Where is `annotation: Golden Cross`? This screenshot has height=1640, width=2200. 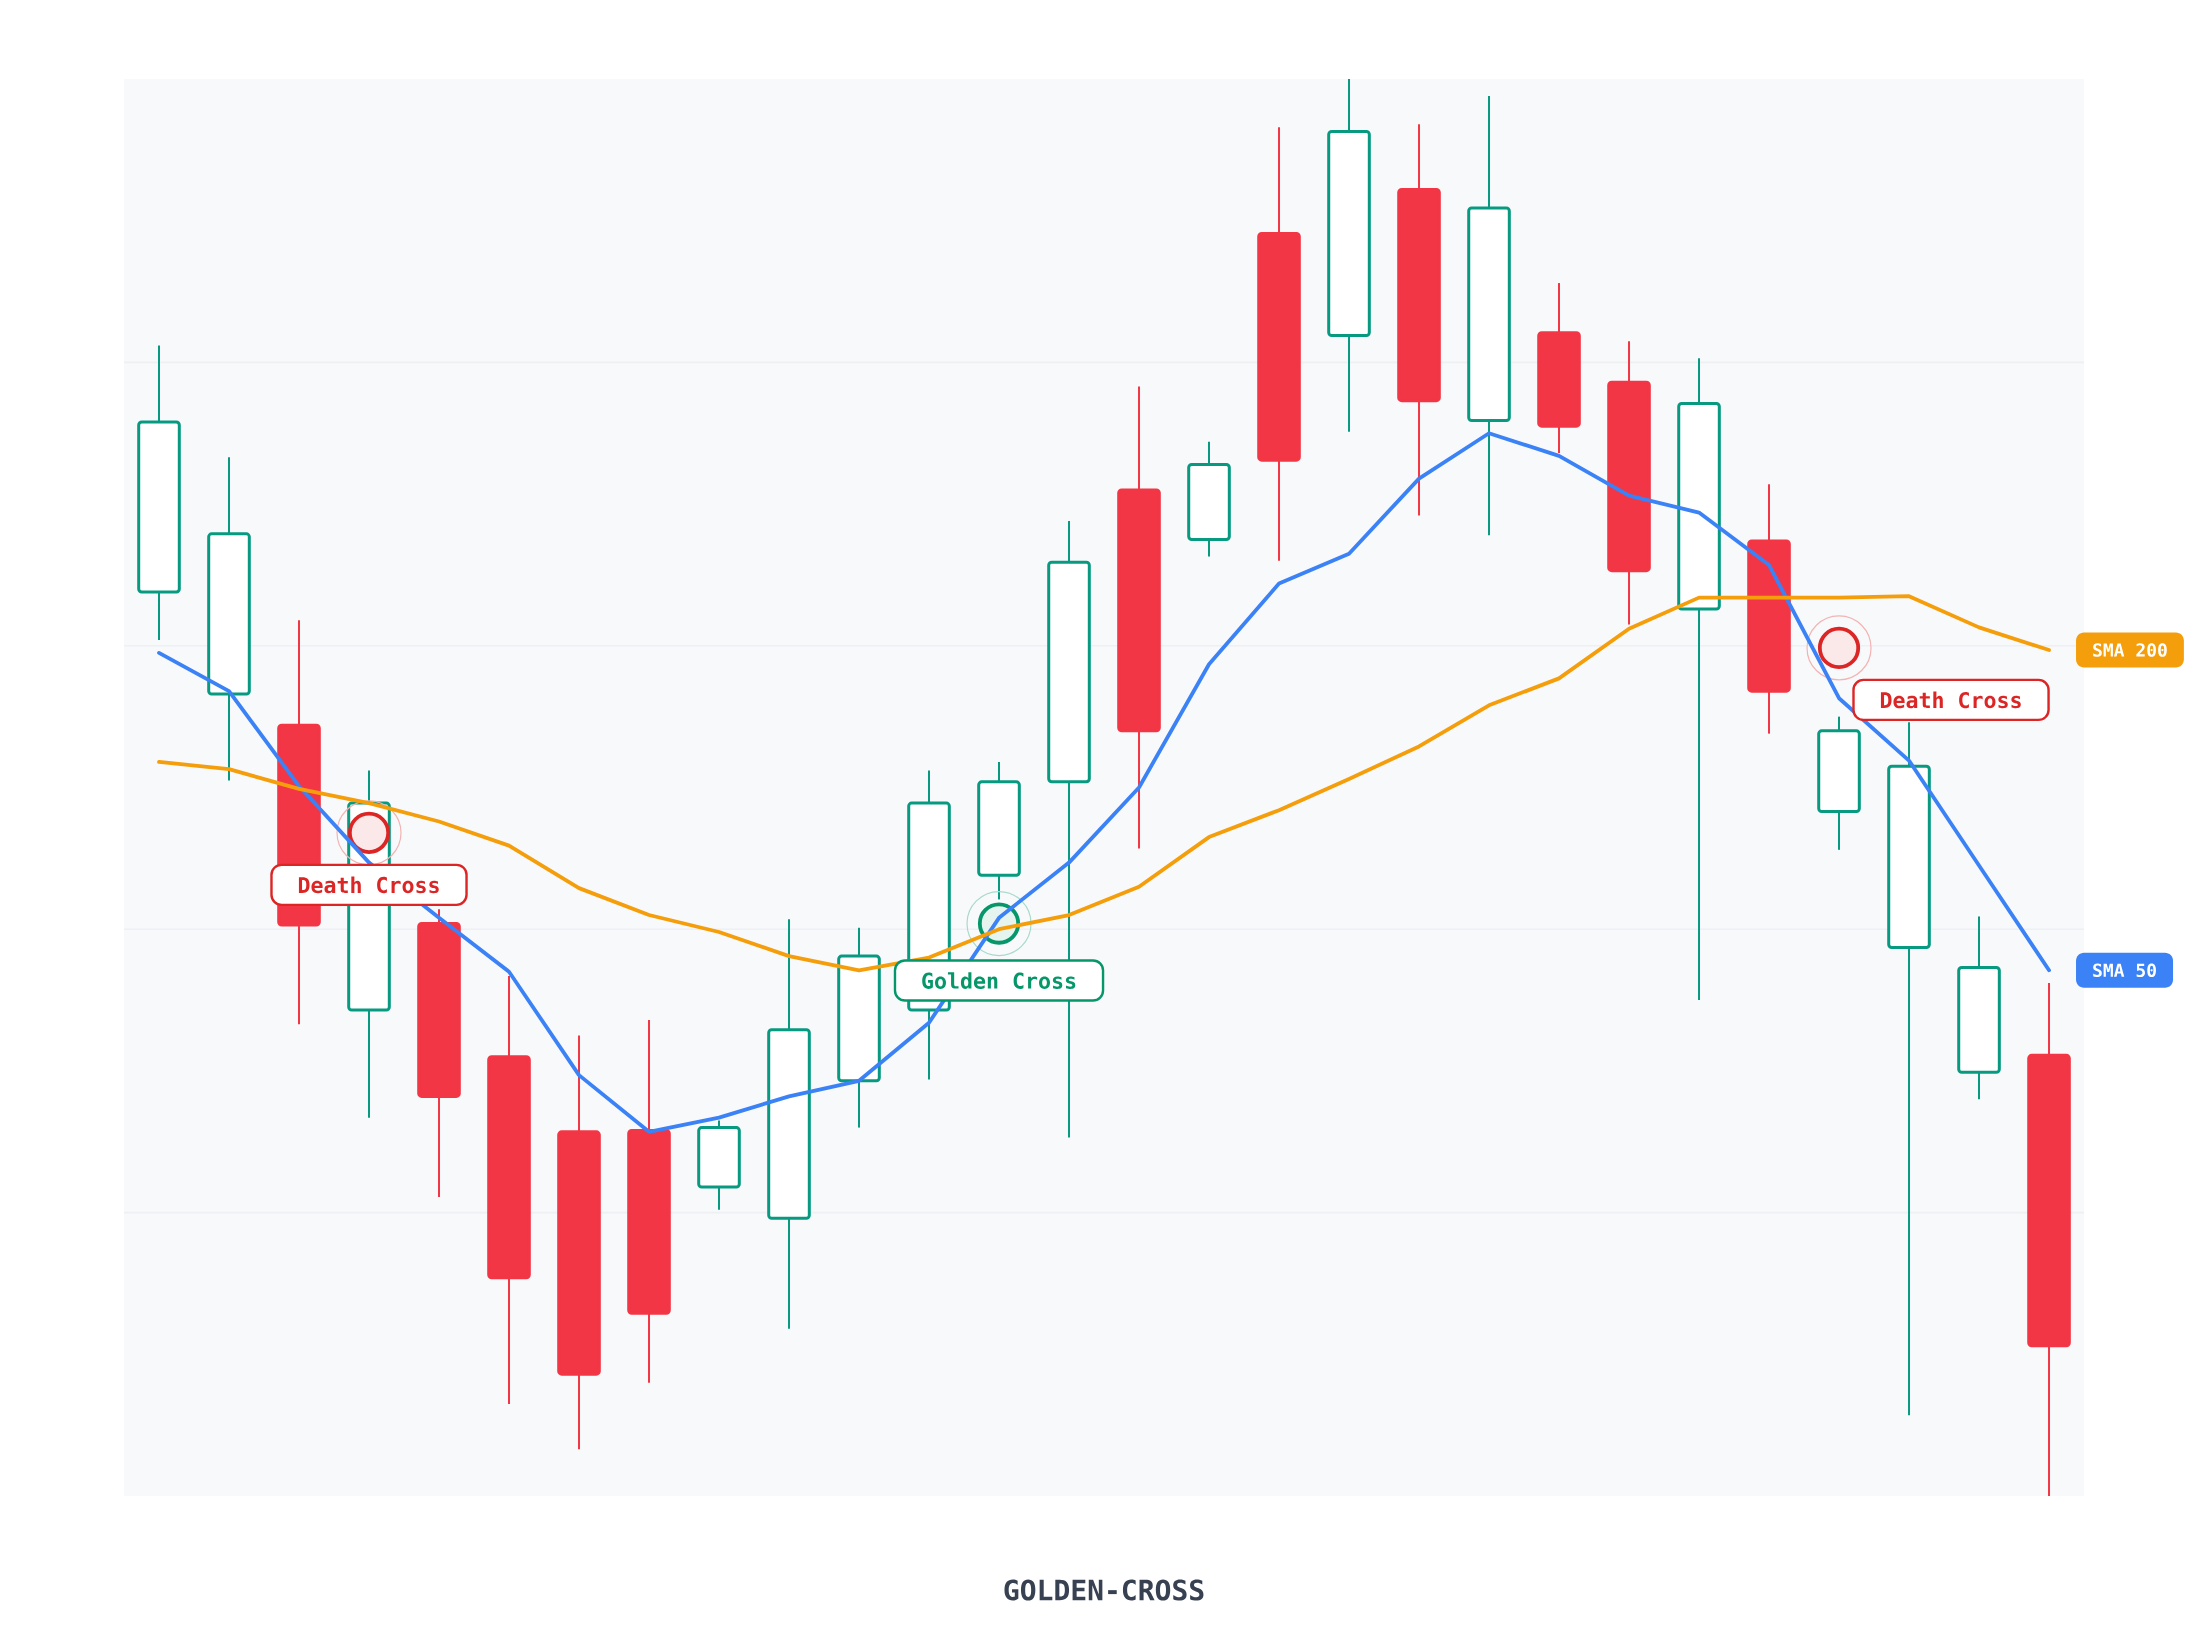 annotation: Golden Cross is located at coordinates (999, 980).